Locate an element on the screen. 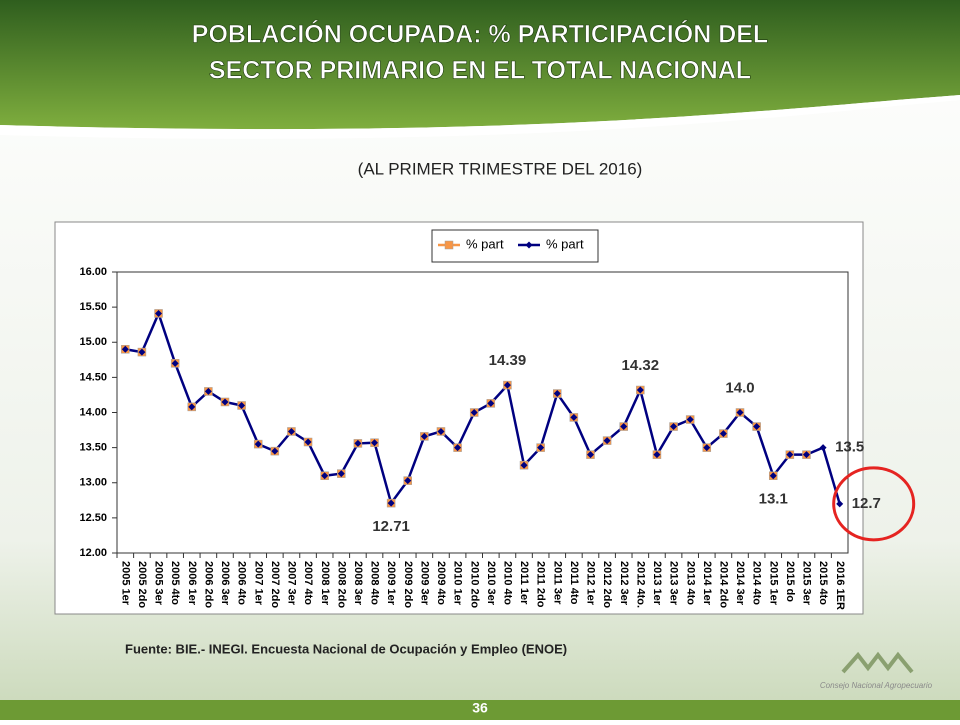  page-number: 36 is located at coordinates (480, 708).